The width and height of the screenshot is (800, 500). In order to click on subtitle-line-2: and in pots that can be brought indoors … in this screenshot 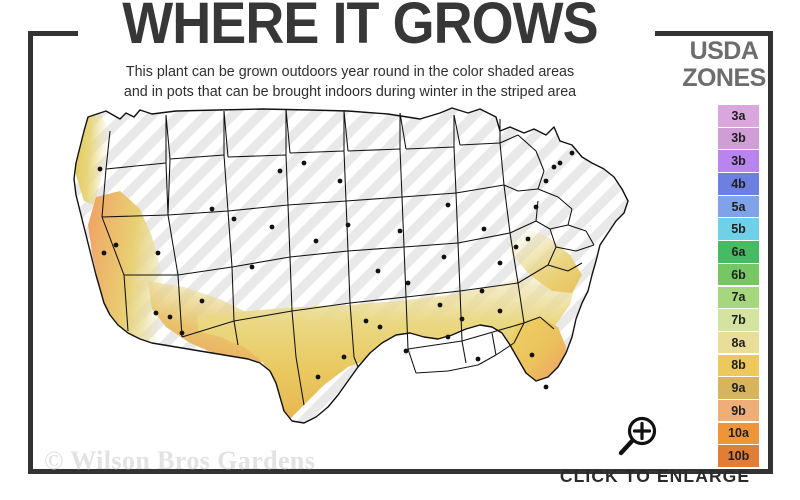, I will do `click(350, 92)`.